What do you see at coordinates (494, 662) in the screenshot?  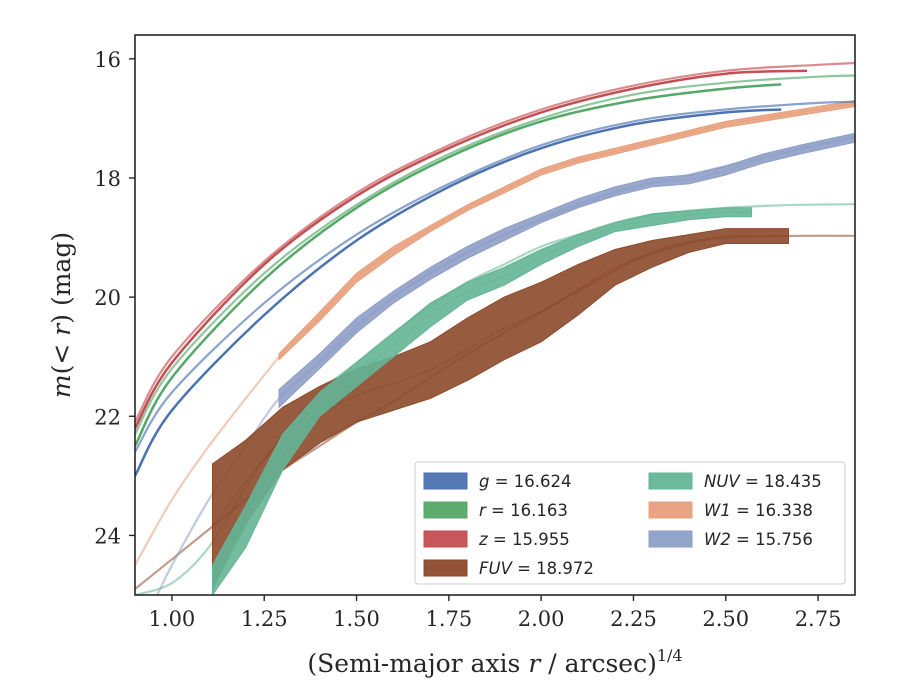 I see `x-axis-title: (Semi-major axis r / arcsec)1/4` at bounding box center [494, 662].